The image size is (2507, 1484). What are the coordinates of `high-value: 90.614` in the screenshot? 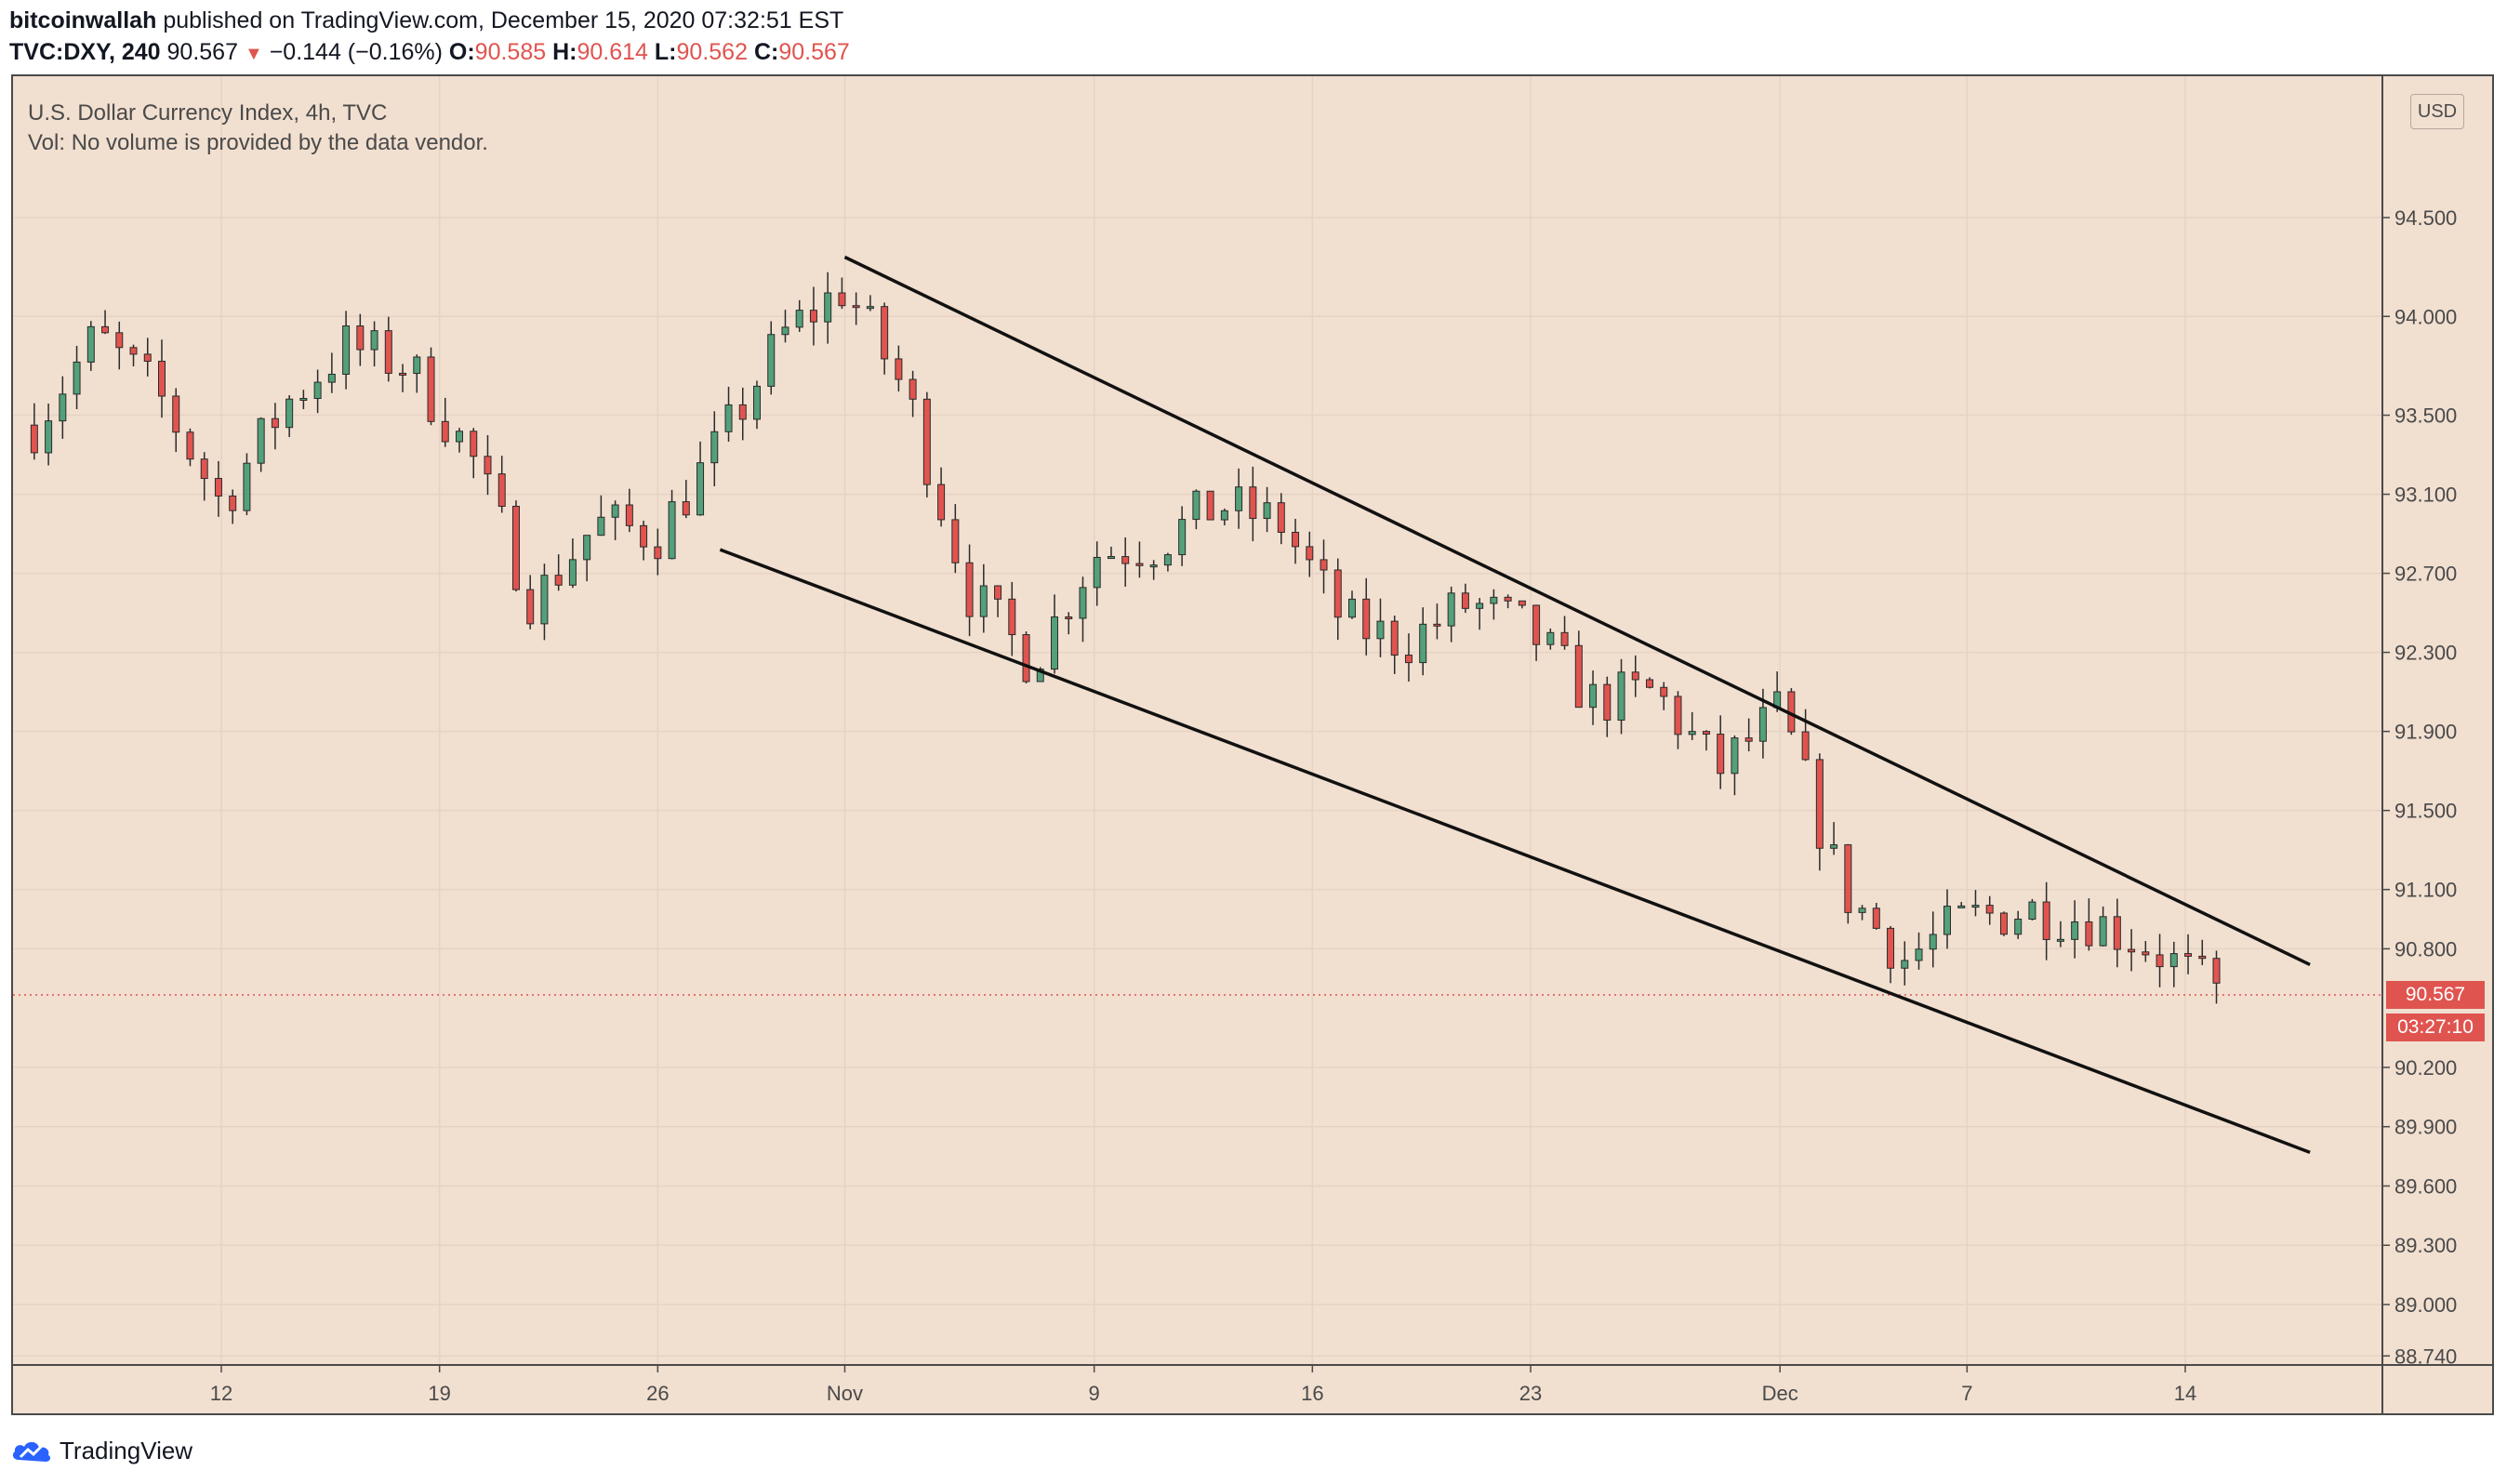 It's located at (612, 52).